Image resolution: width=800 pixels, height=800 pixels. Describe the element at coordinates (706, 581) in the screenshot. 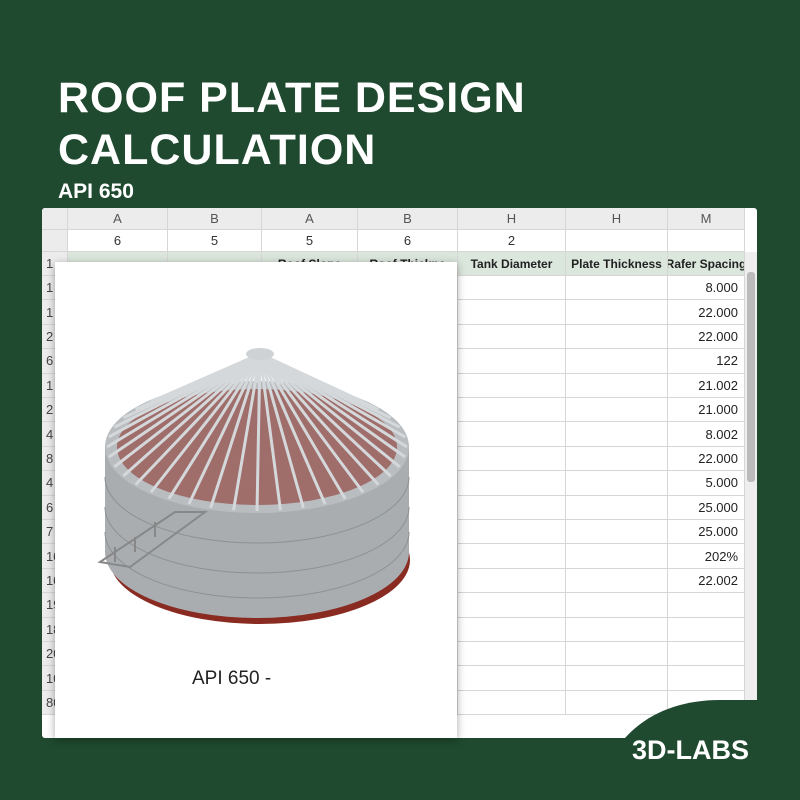

I see `cell: 22.002` at that location.